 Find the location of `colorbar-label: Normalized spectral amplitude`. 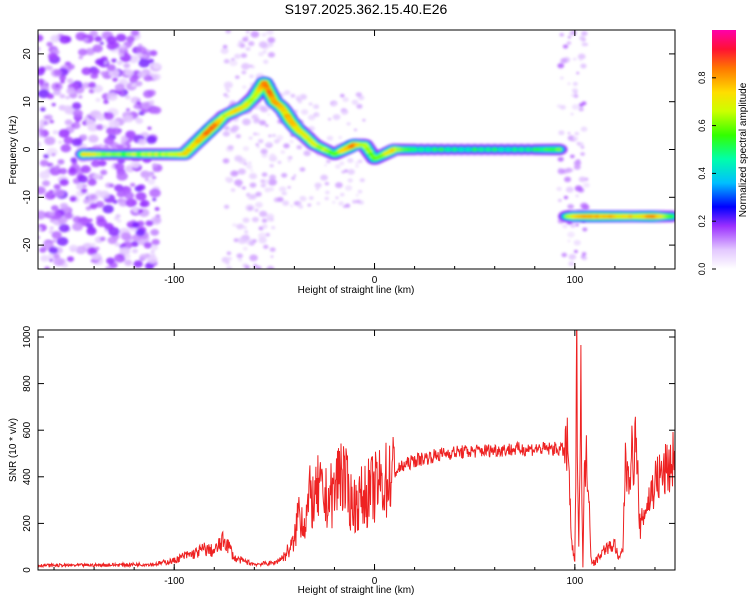

colorbar-label: Normalized spectral amplitude is located at coordinates (743, 149).